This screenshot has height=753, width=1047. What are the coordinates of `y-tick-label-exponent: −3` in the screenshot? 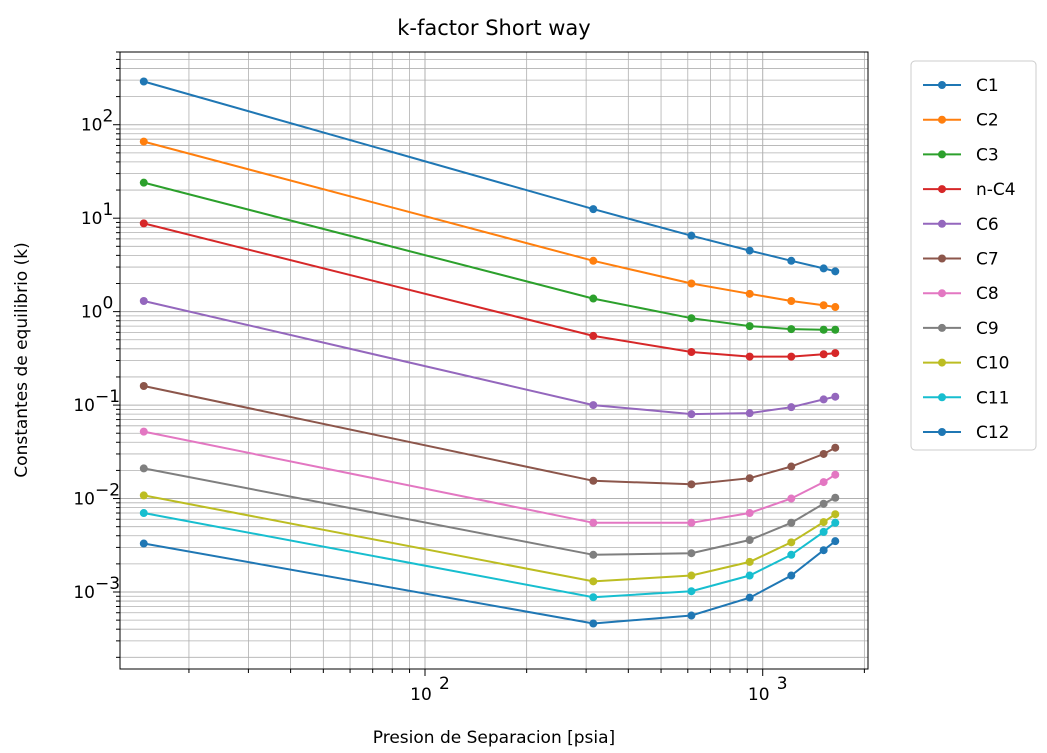 It's located at (107, 584).